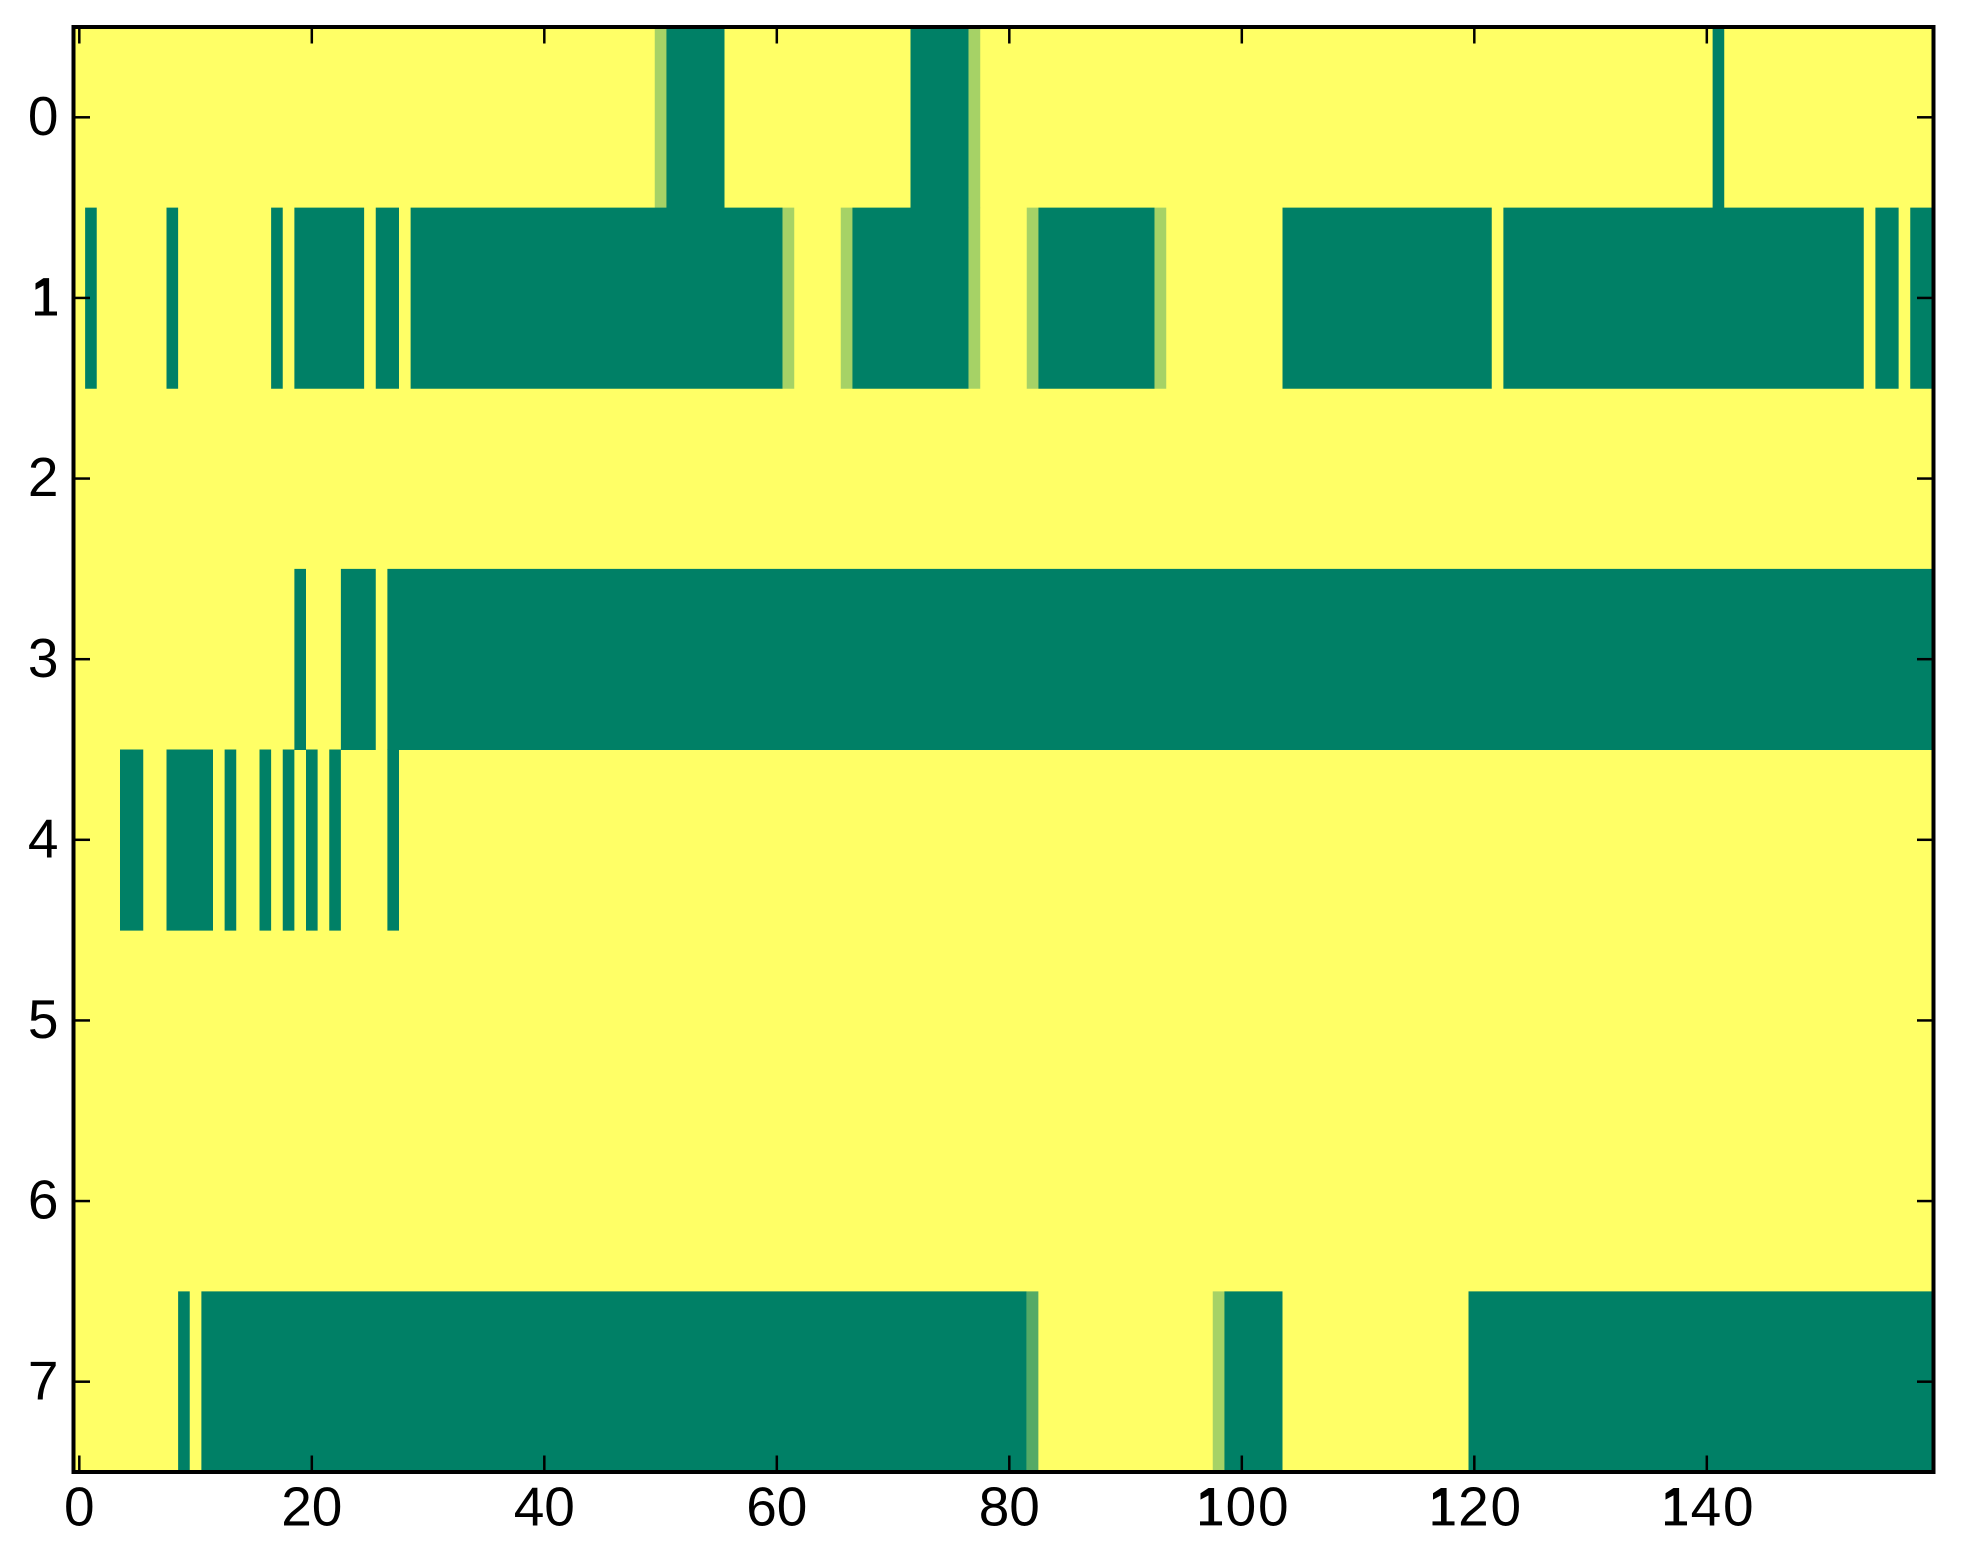 Image resolution: width=1963 pixels, height=1564 pixels. Describe the element at coordinates (43, 658) in the screenshot. I see `svg-text: 3` at that location.